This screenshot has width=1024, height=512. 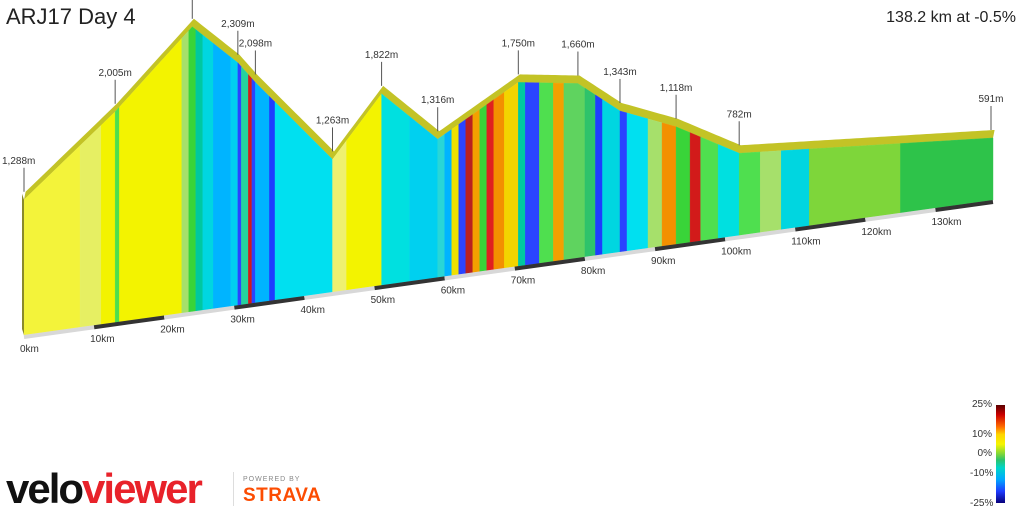 I want to click on powered-by-text: POWERED BY, so click(x=272, y=479).